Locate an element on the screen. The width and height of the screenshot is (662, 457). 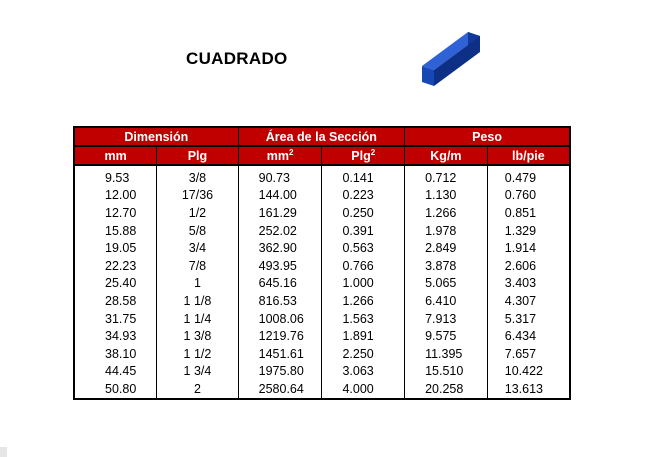
table-cell: 0.851 is located at coordinates (528, 213).